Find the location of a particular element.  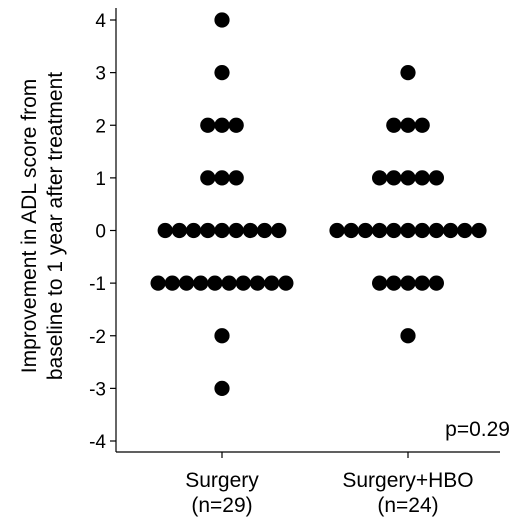

y-tick-label: -3 is located at coordinates (97, 389).